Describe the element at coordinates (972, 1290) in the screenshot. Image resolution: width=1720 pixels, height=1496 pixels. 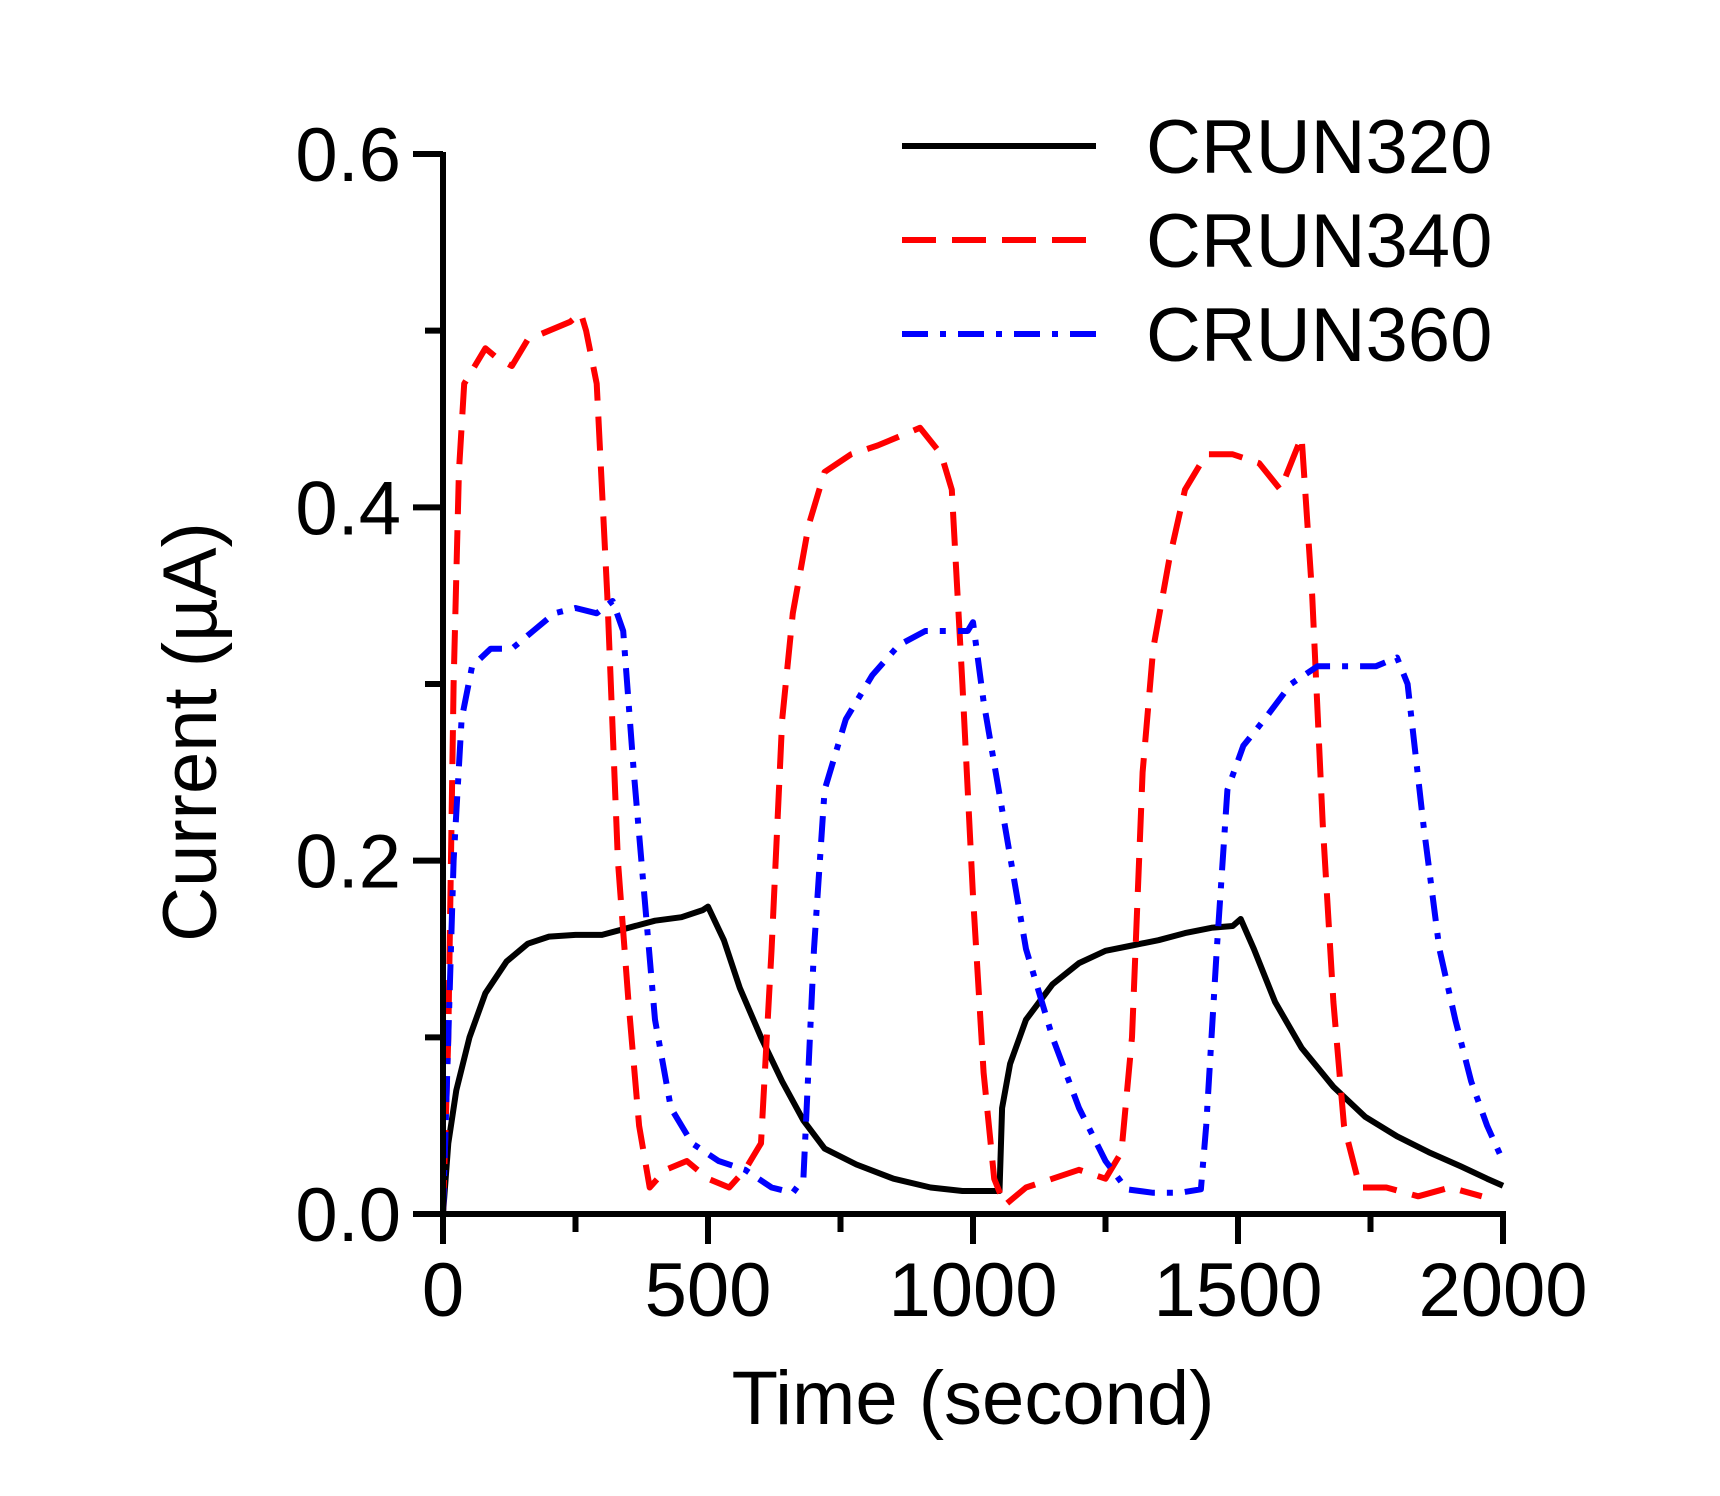
I see `x-tick-label: 1000` at that location.